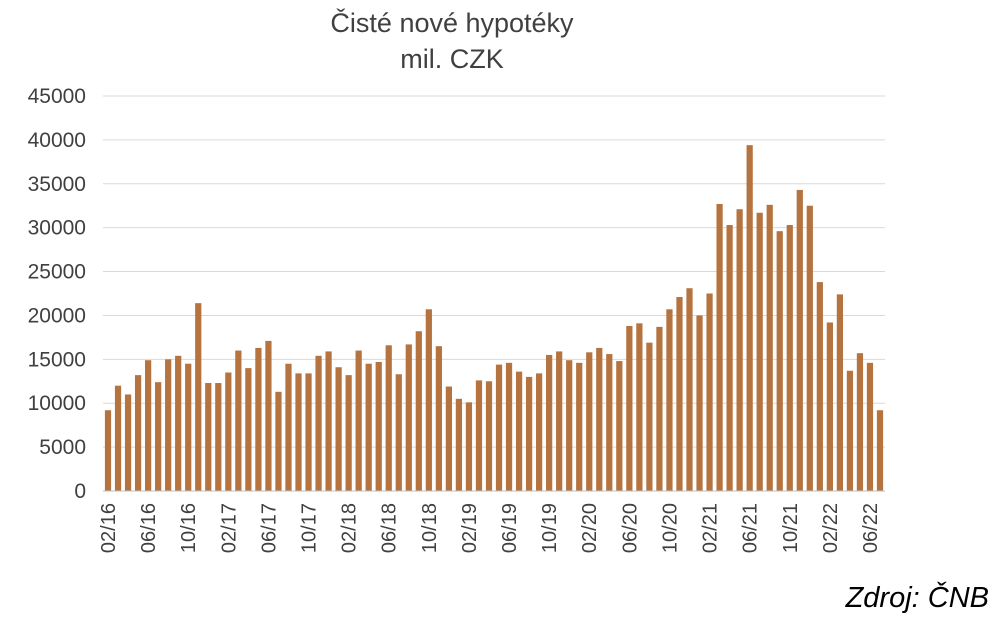 The width and height of the screenshot is (1007, 630). Describe the element at coordinates (390, 528) in the screenshot. I see `x-tick-label: 06/18` at that location.